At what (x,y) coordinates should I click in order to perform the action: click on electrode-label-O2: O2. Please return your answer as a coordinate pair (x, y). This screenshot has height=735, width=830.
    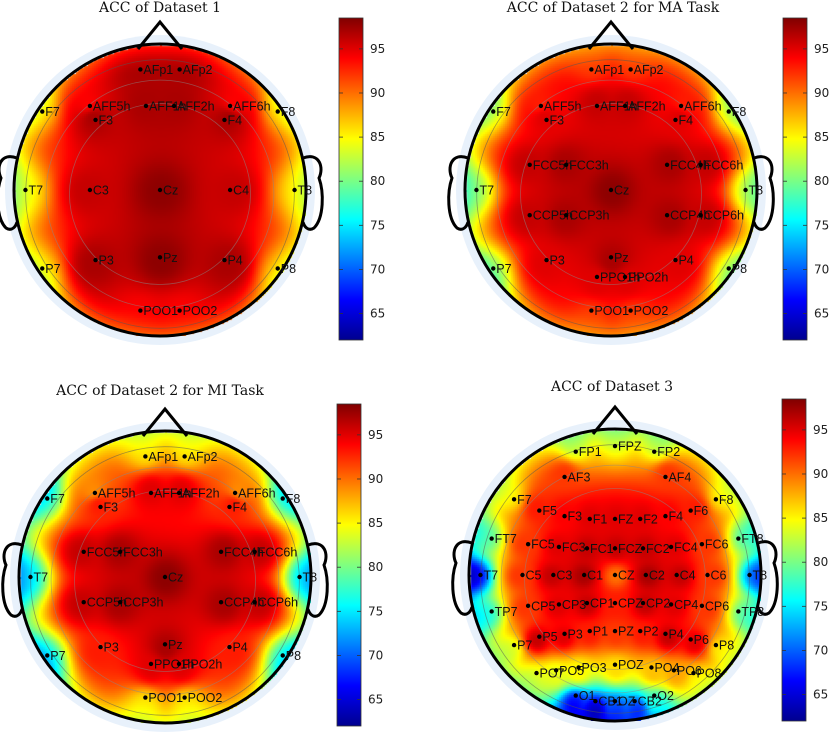
    Looking at the image, I should click on (665, 696).